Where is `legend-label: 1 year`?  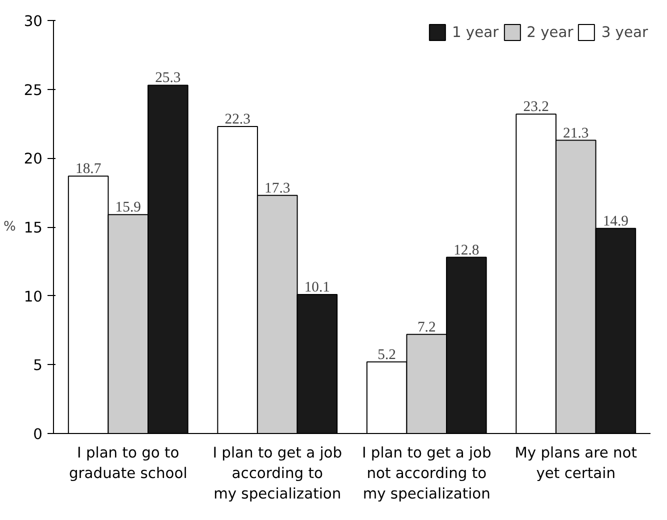
legend-label: 1 year is located at coordinates (475, 32).